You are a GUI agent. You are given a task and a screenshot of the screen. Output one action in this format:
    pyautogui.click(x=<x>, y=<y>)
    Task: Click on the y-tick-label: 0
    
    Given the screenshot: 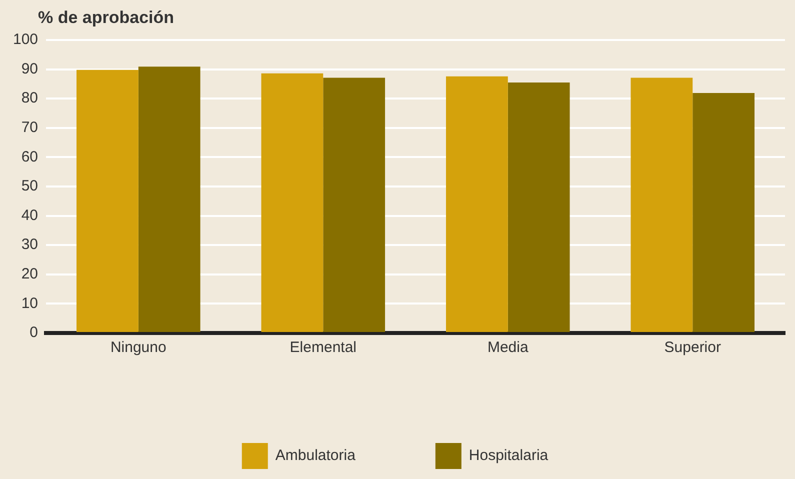 What is the action you would take?
    pyautogui.click(x=34, y=333)
    